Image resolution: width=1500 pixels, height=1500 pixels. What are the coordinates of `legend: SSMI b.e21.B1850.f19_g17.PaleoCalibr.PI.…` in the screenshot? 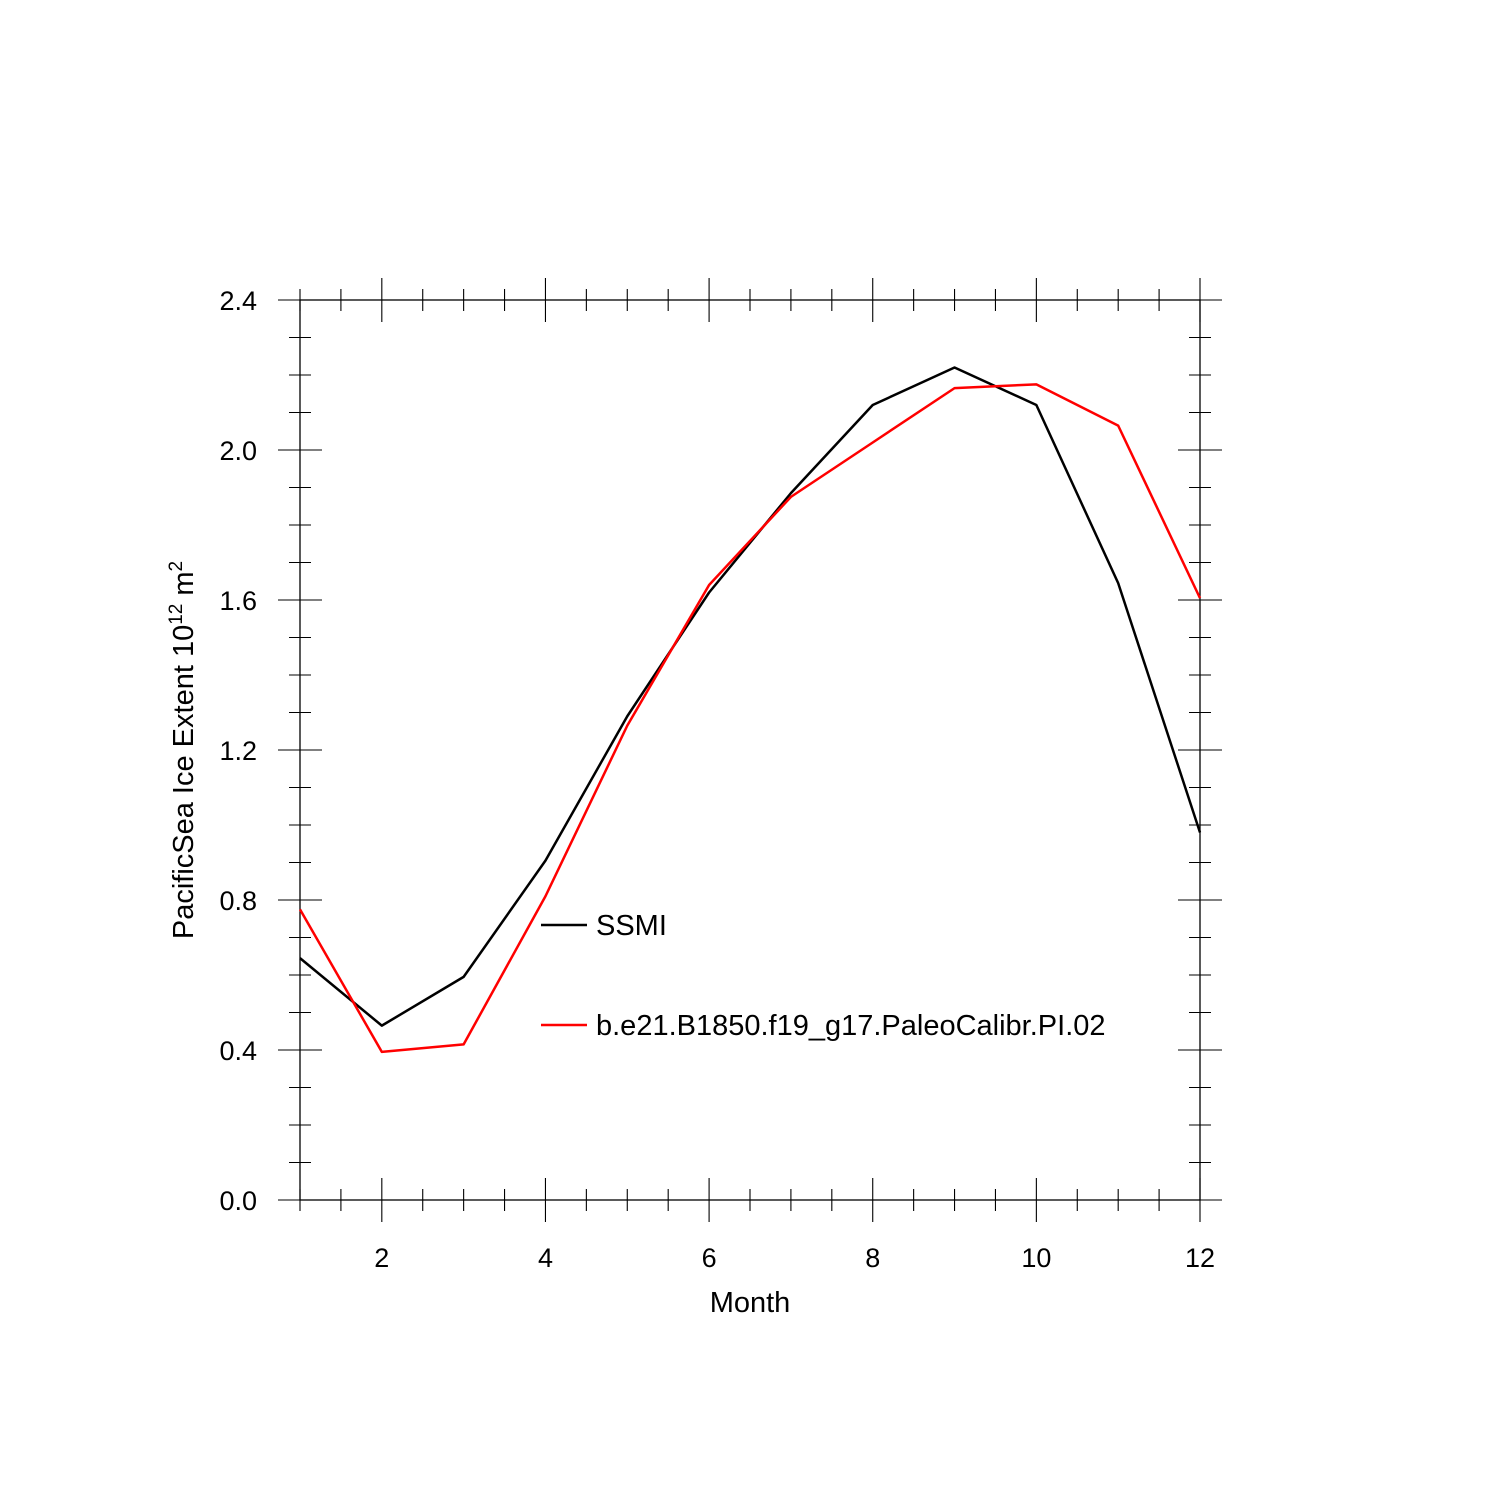 It's located at (823, 976).